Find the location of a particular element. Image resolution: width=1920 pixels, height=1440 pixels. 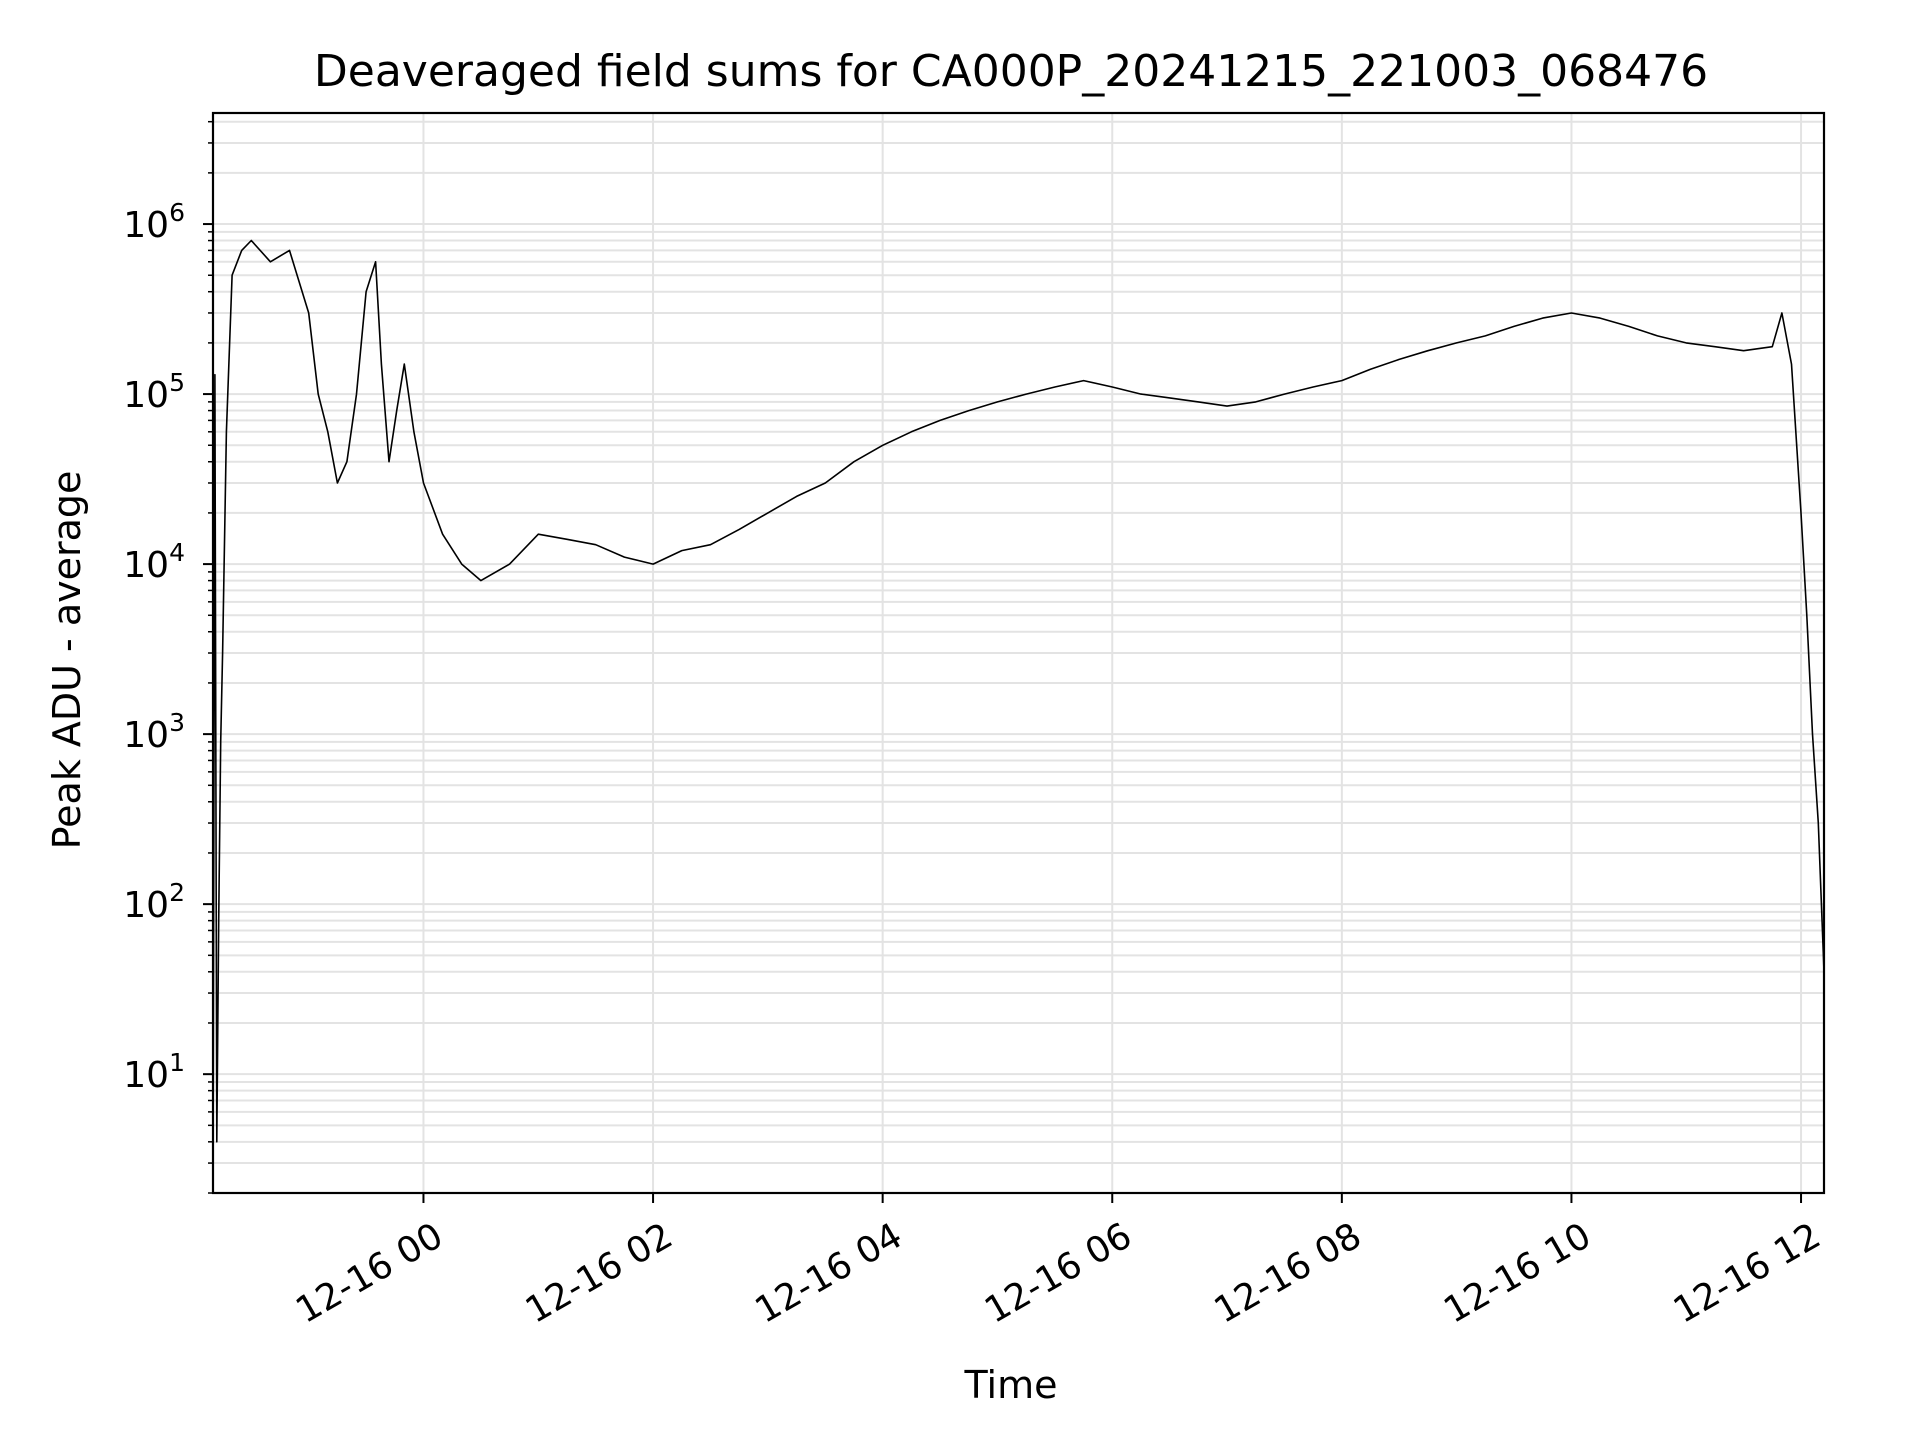

y-axis-label: Peak ADU - average is located at coordinates (67, 660).